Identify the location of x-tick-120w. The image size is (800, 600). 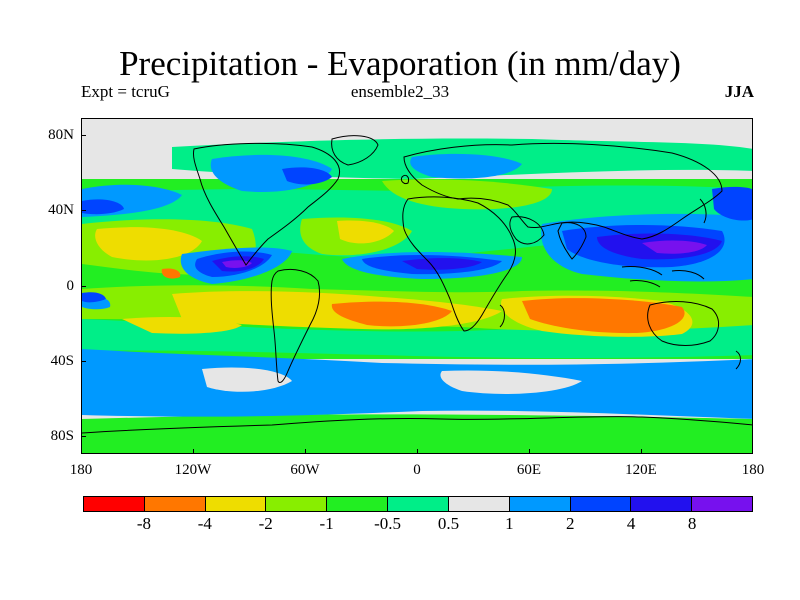
(193, 451).